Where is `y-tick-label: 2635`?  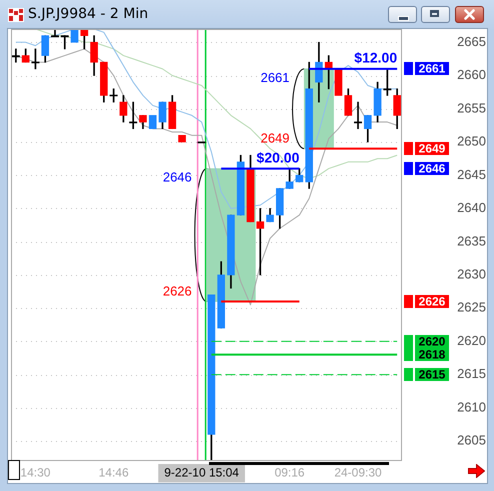
y-tick-label: 2635 is located at coordinates (471, 240).